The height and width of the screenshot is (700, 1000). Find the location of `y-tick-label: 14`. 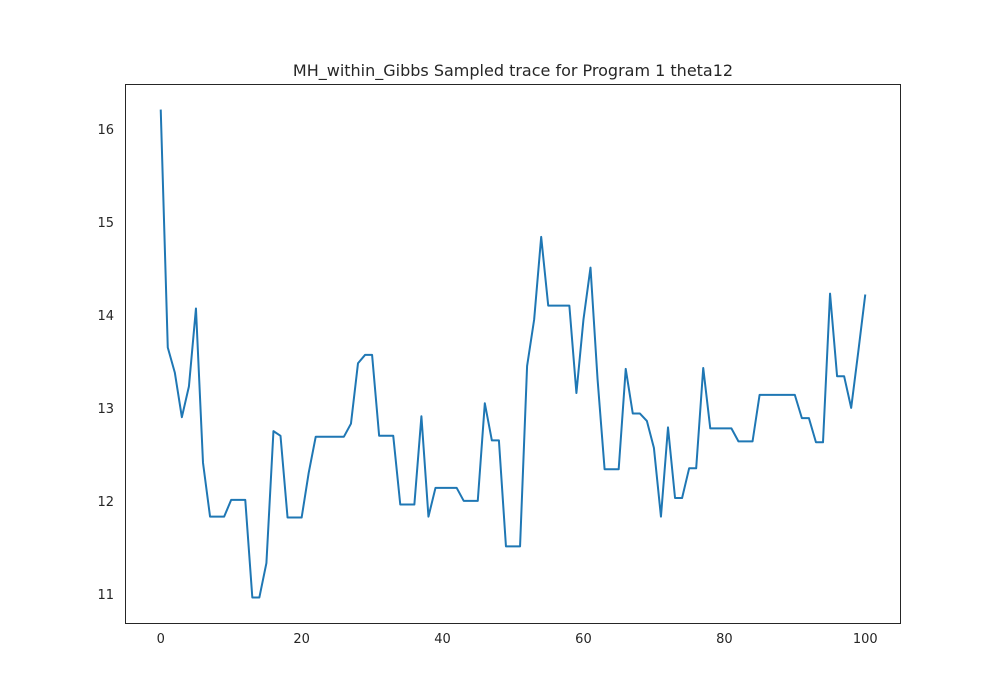

y-tick-label: 14 is located at coordinates (105, 316).